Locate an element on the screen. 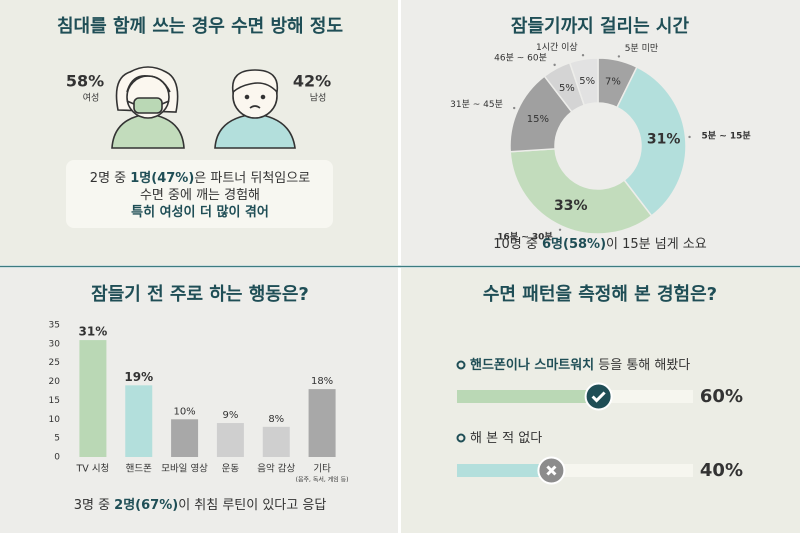 The width and height of the screenshot is (800, 533). text-segment: 수면 중에 깨는 경험해 is located at coordinates (200, 195).